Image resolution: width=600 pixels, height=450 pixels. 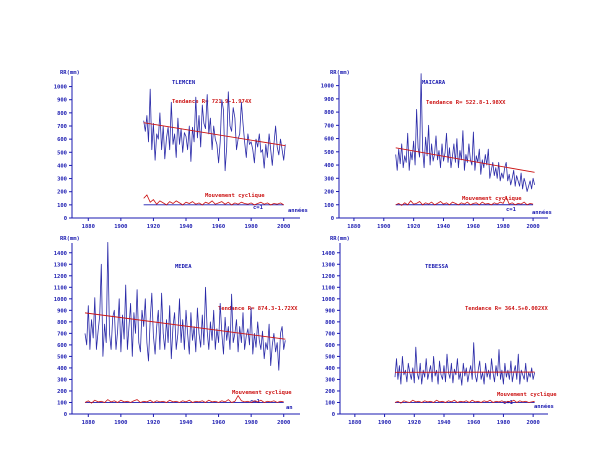 I want to click on y-tick-label: 1300, so click(x=328, y=265).